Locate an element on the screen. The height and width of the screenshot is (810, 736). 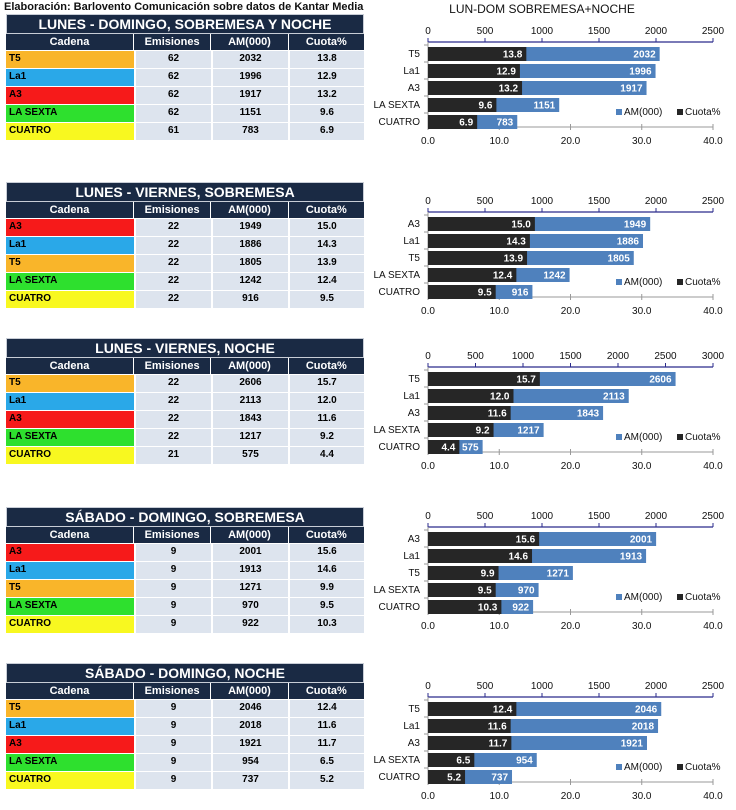
share-cell: 9.5 is located at coordinates (326, 299).